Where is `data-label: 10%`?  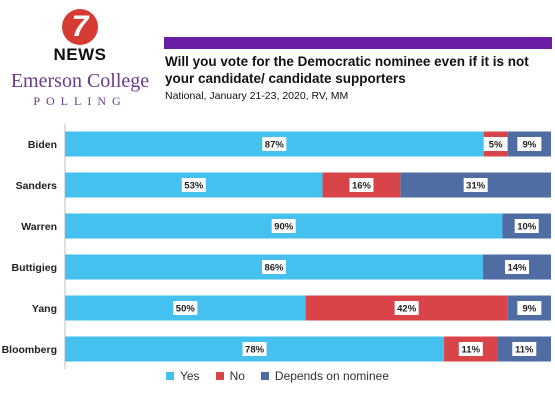
data-label: 10% is located at coordinates (527, 227).